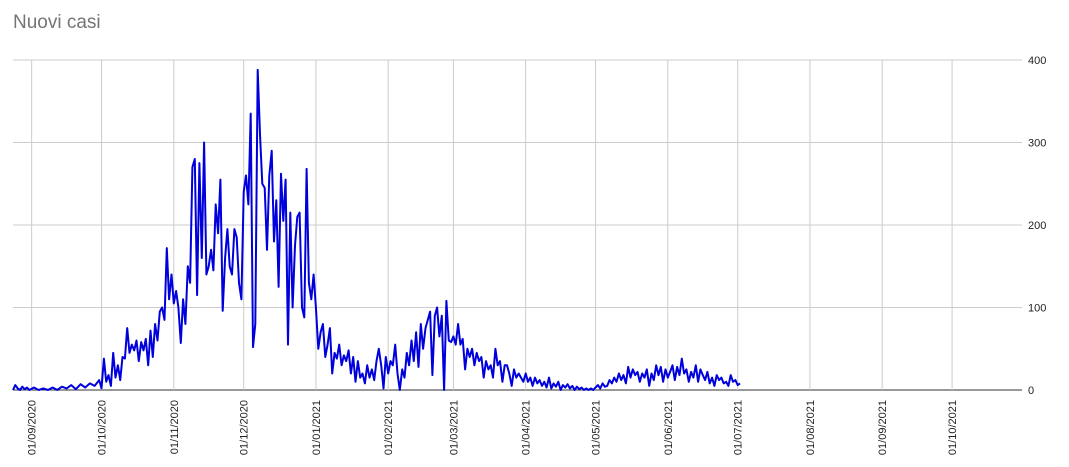 This screenshot has height=467, width=1069. I want to click on x-tick-label: 01/09/2020, so click(33, 427).